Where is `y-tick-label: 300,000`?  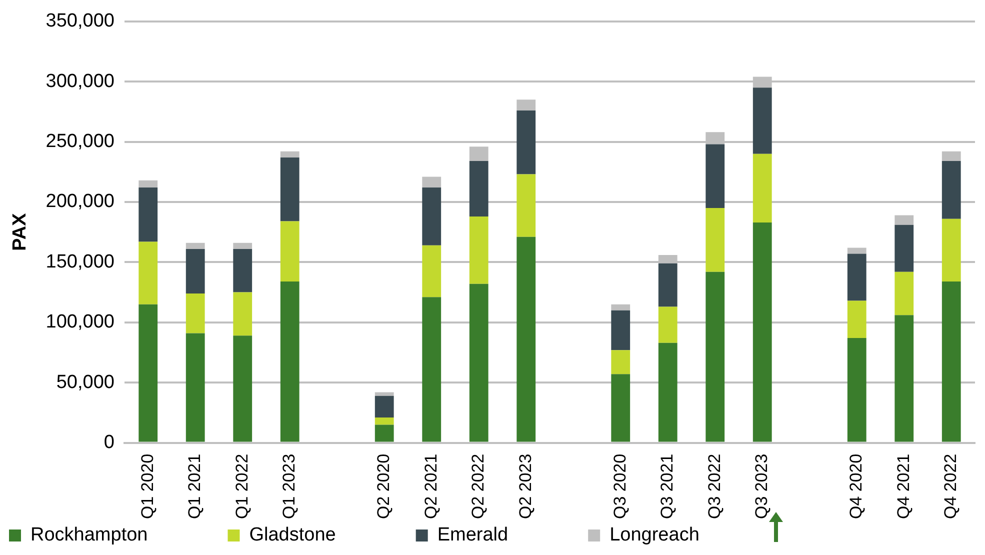
y-tick-label: 300,000 is located at coordinates (80, 81).